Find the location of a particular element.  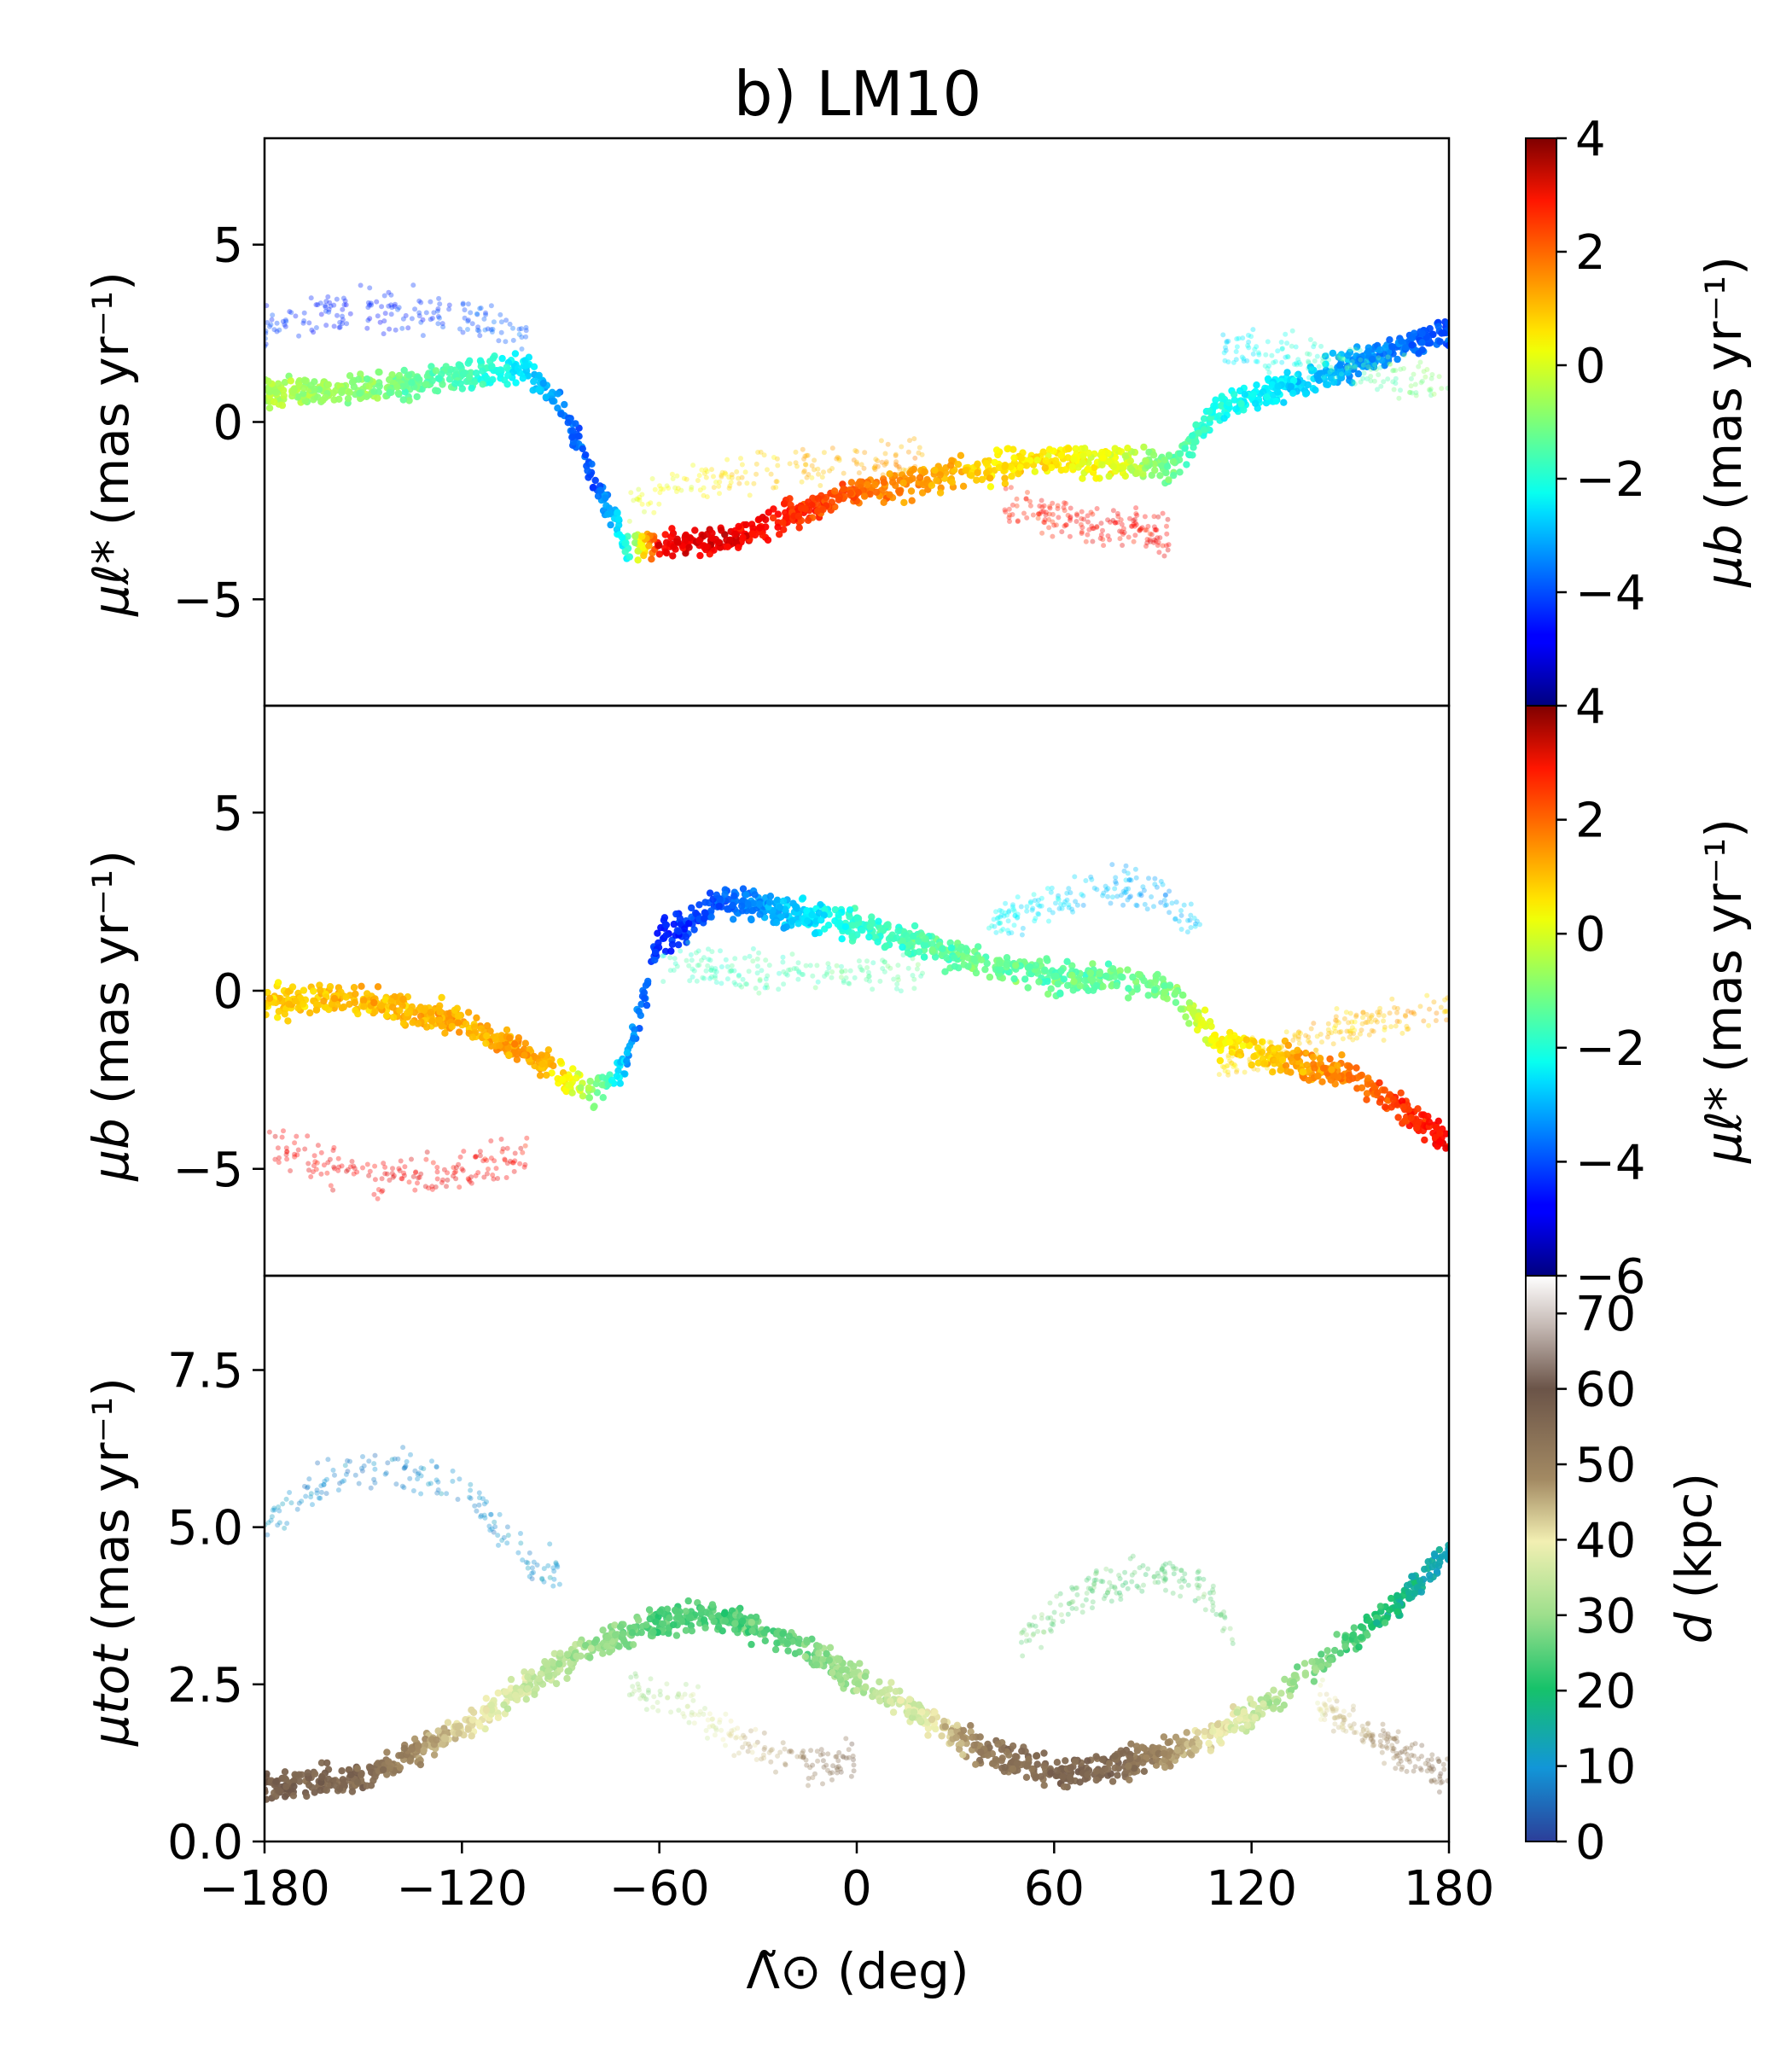

y-tick-label: 5 is located at coordinates (228, 813).